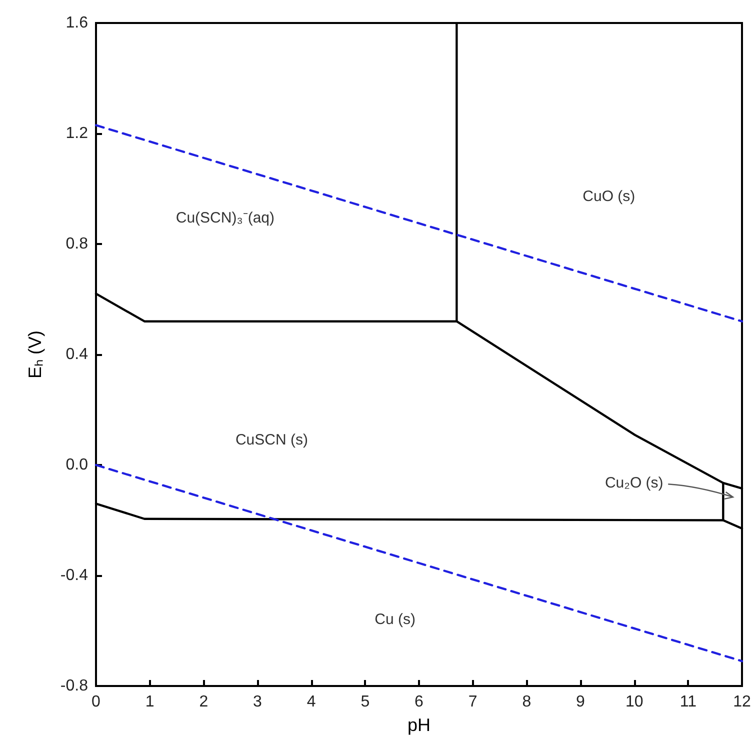  What do you see at coordinates (419, 725) in the screenshot?
I see `x-axis-title: pH` at bounding box center [419, 725].